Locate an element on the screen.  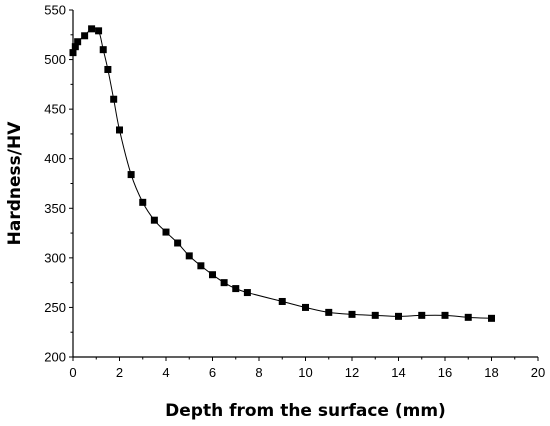
x-tick-label: 2 is located at coordinates (119, 372).